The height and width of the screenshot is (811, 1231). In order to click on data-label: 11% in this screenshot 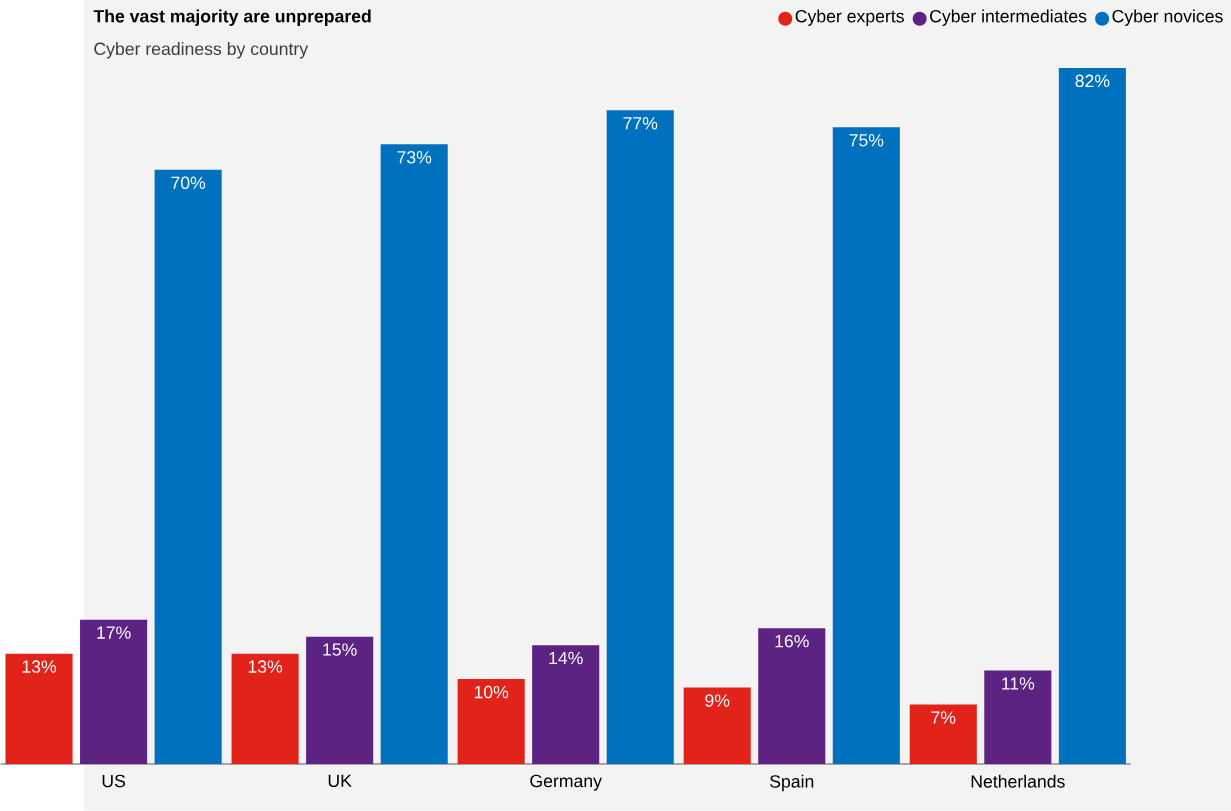, I will do `click(1018, 683)`.